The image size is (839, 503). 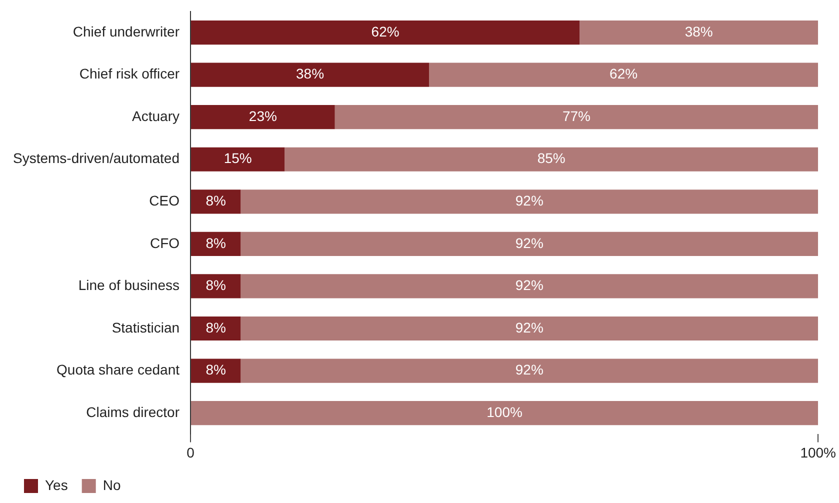 I want to click on y-tick-label: Line of business, so click(x=129, y=285).